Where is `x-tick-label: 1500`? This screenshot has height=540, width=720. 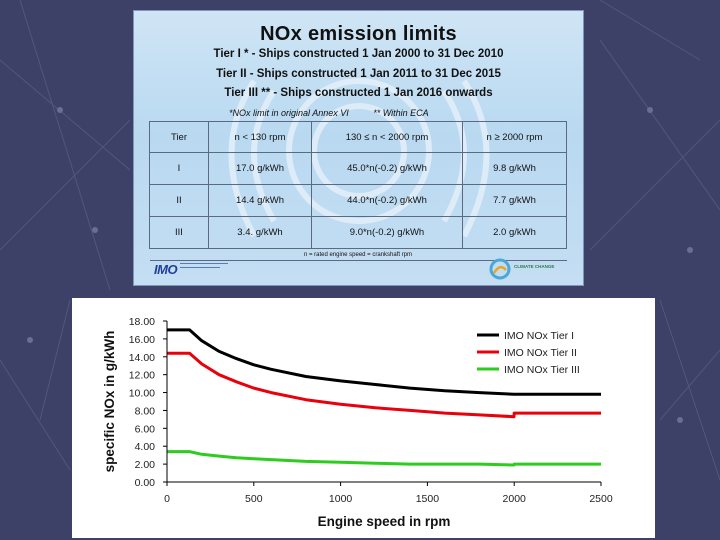 x-tick-label: 1500 is located at coordinates (428, 499).